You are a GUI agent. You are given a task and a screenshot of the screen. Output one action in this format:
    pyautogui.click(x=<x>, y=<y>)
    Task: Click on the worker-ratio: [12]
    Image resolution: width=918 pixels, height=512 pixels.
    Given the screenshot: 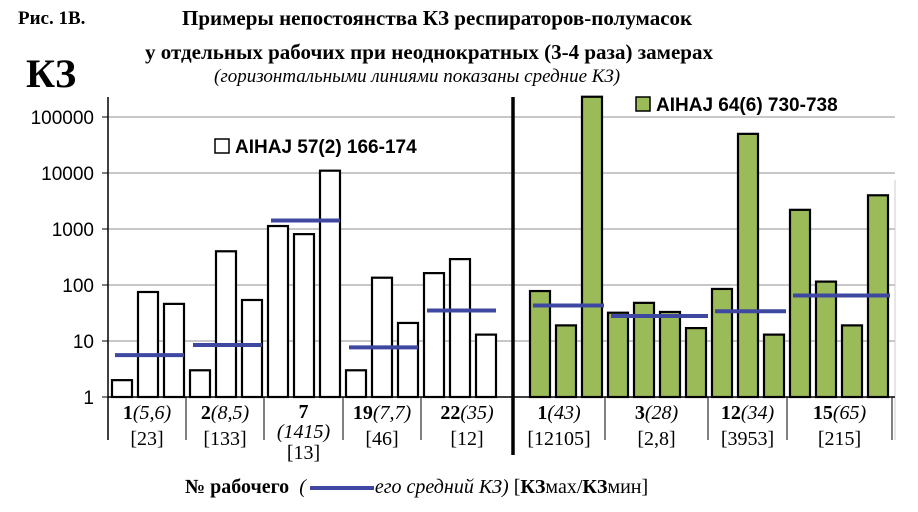 What is the action you would take?
    pyautogui.click(x=466, y=439)
    